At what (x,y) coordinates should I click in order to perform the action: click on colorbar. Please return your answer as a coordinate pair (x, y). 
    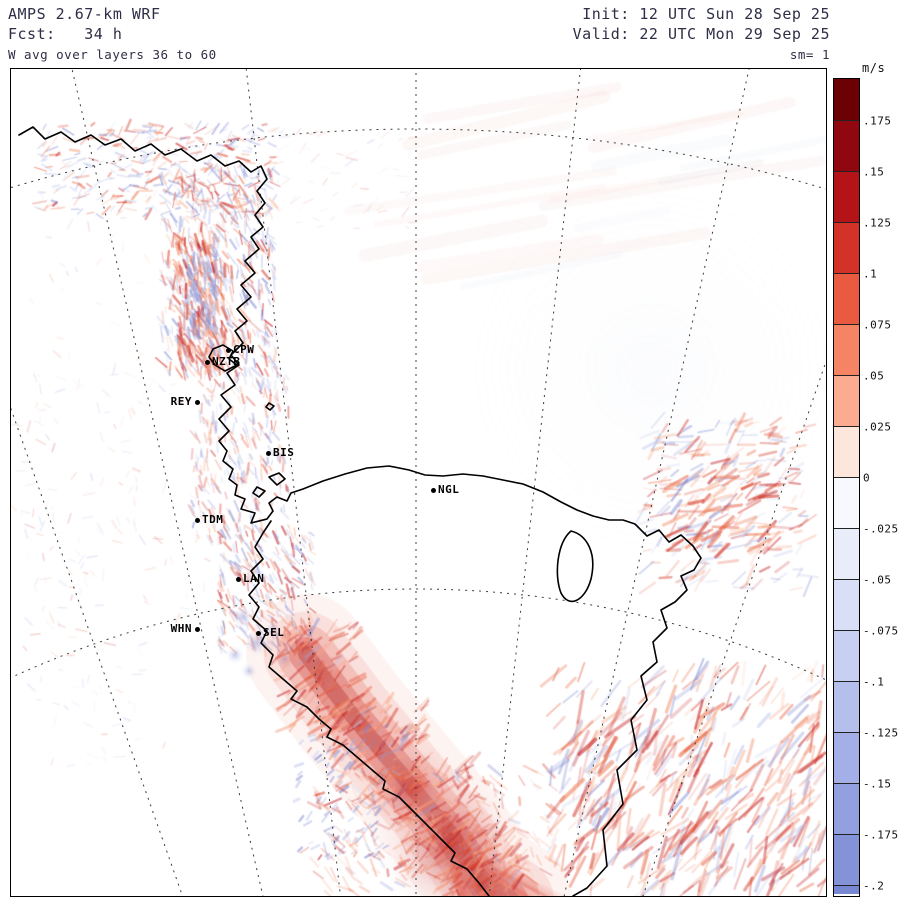
    Looking at the image, I should click on (846, 487).